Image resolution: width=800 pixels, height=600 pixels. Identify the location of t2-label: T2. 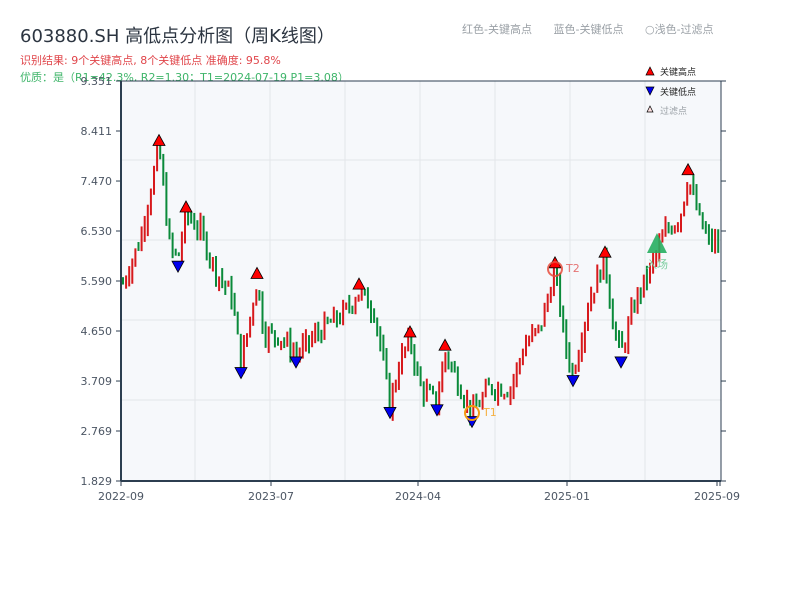
(572, 268).